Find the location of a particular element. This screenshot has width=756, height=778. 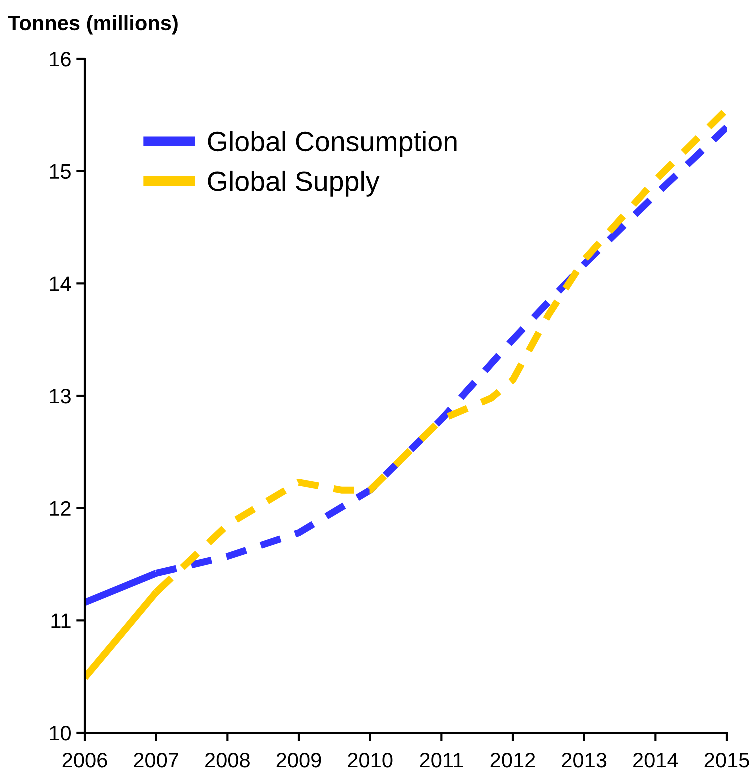

y-tick-label: 10 is located at coordinates (60, 733).